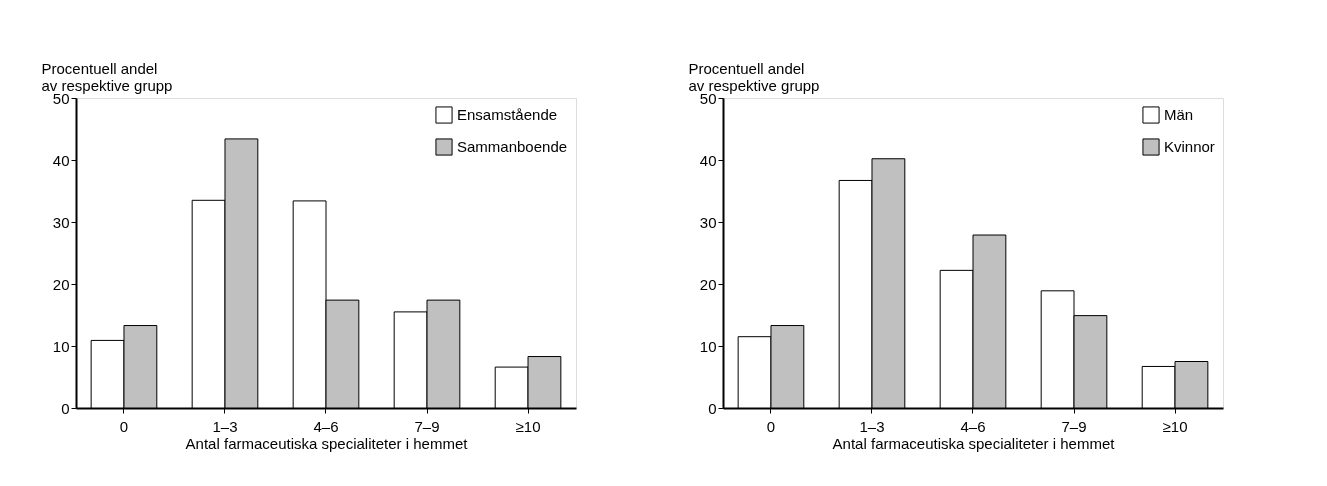 The height and width of the screenshot is (486, 1327). What do you see at coordinates (512, 146) in the screenshot?
I see `legend-label: Sammanboende` at bounding box center [512, 146].